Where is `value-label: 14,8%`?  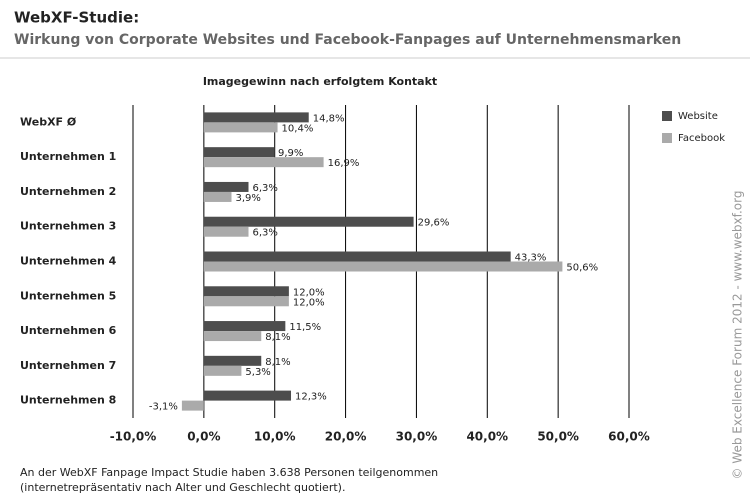 value-label: 14,8% is located at coordinates (329, 118).